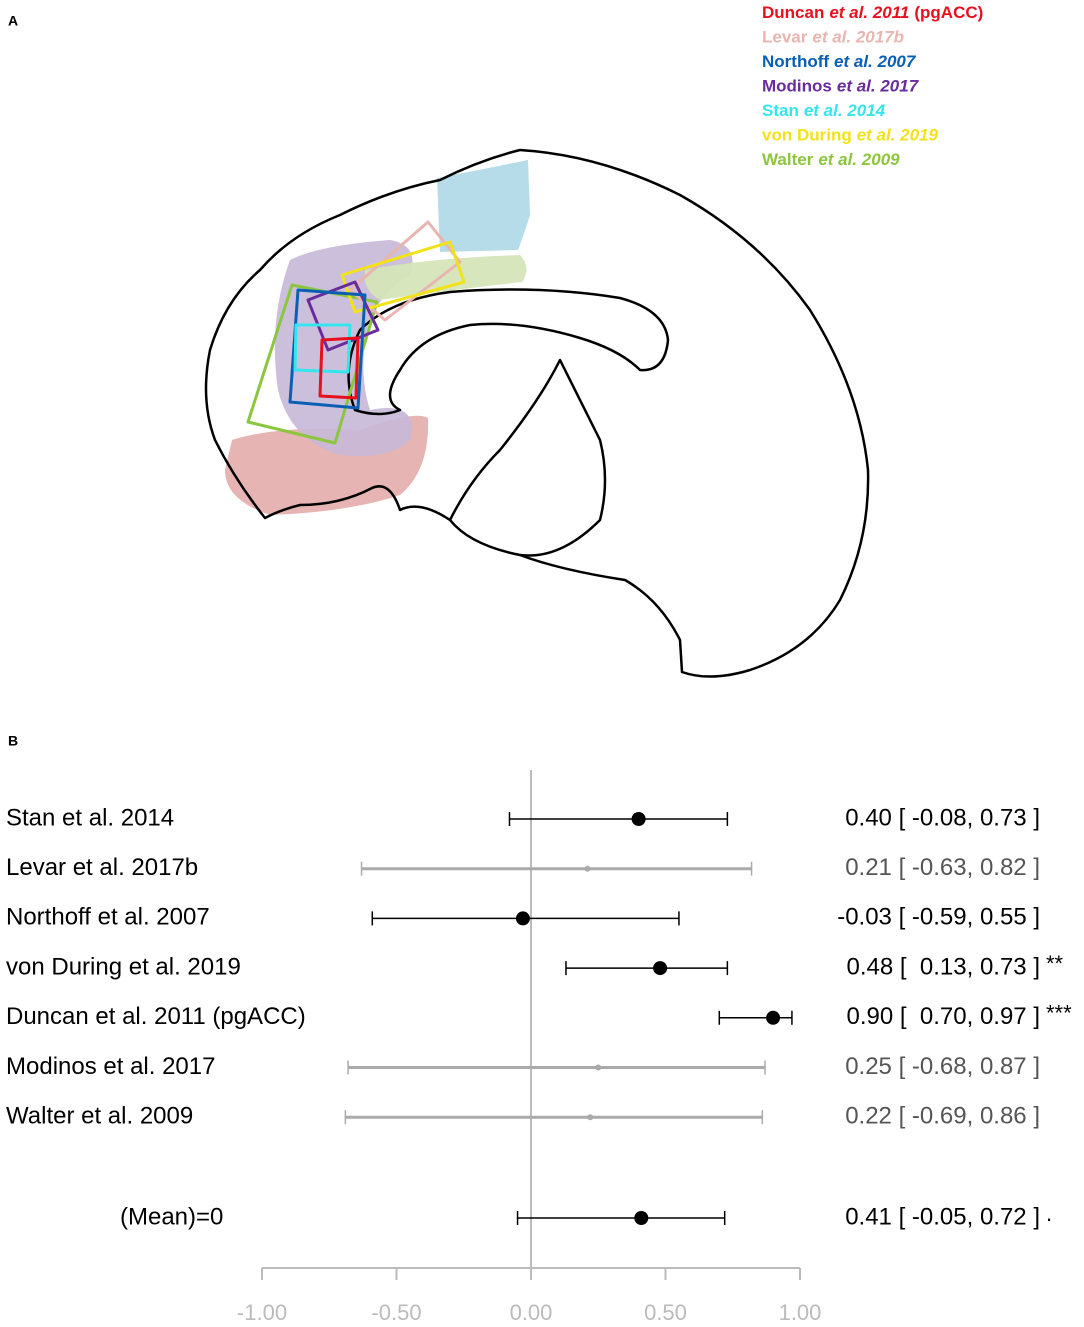 The width and height of the screenshot is (1084, 1327). I want to click on value-label: -0.03 [ -0.59, 0.55 ], so click(938, 917).